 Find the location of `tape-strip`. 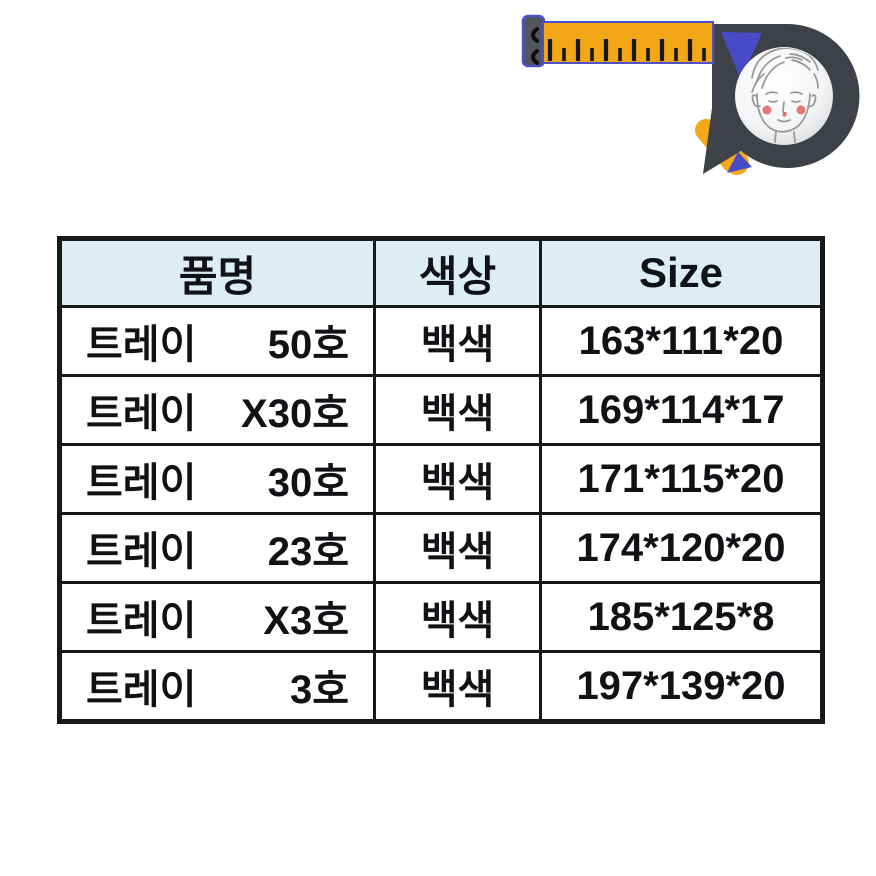

tape-strip is located at coordinates (628, 42).